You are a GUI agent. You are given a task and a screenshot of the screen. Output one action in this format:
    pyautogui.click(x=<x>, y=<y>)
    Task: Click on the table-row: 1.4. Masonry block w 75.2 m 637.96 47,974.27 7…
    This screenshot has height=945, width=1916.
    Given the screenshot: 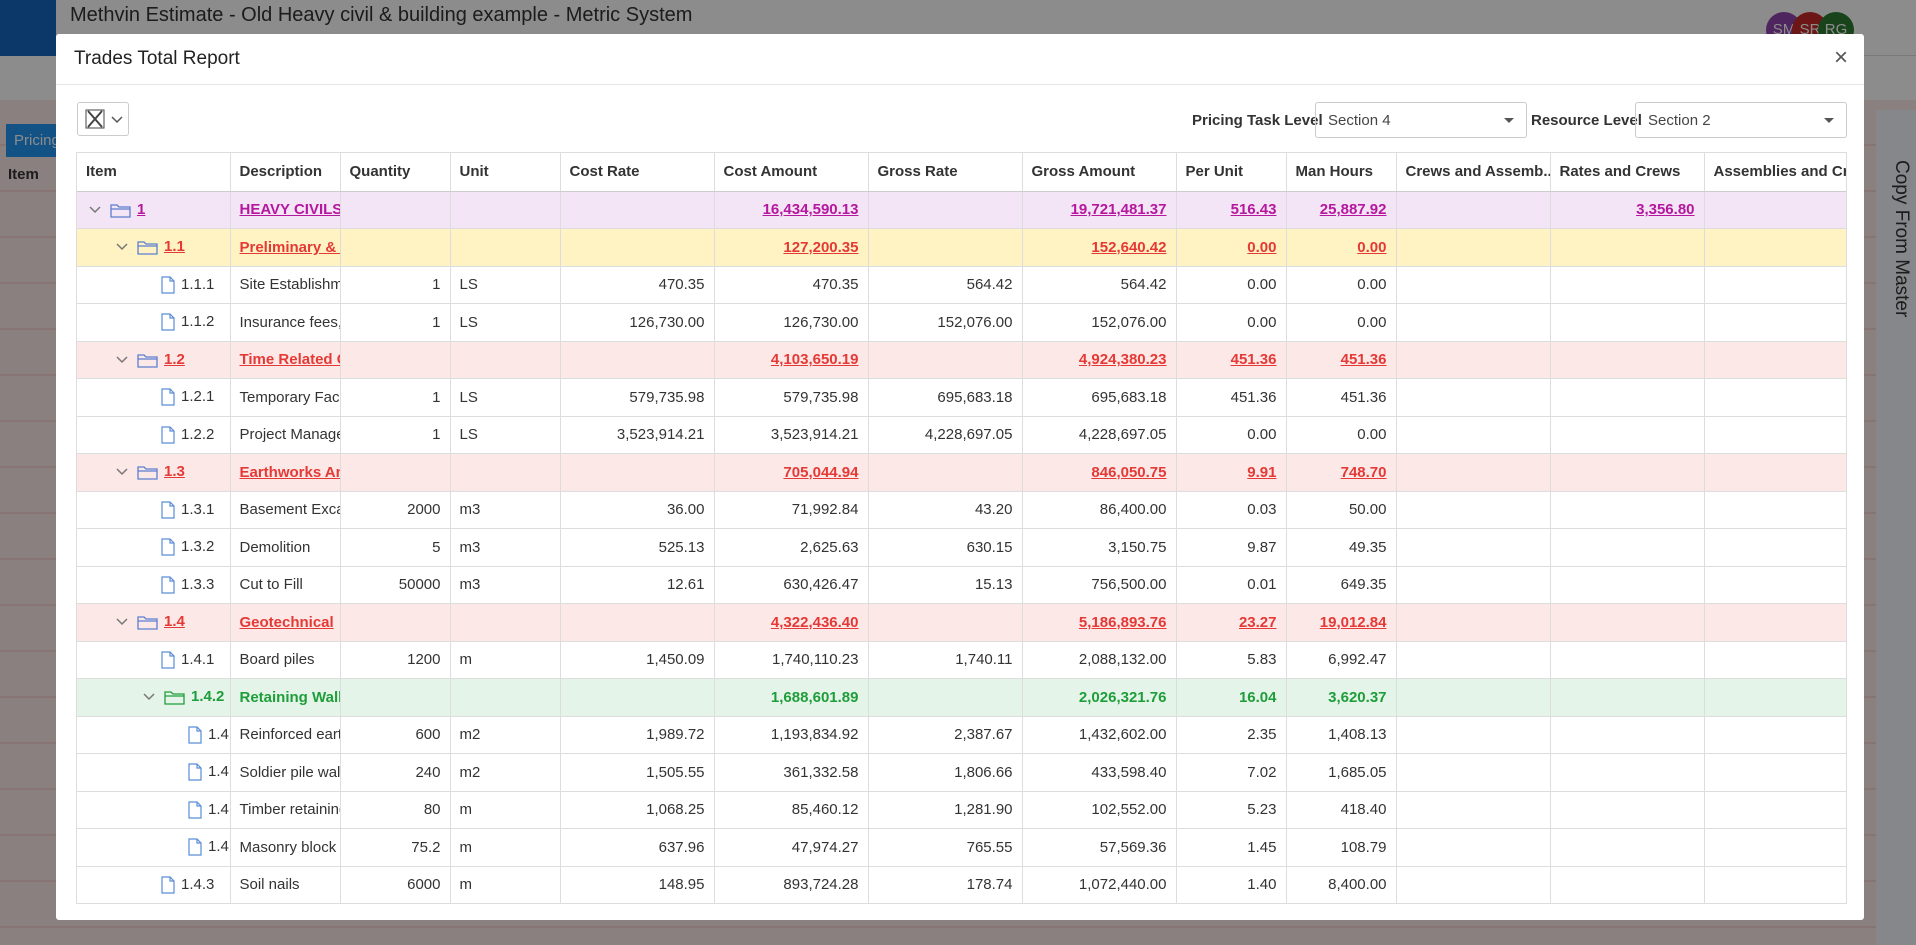 What is the action you would take?
    pyautogui.click(x=961, y=847)
    